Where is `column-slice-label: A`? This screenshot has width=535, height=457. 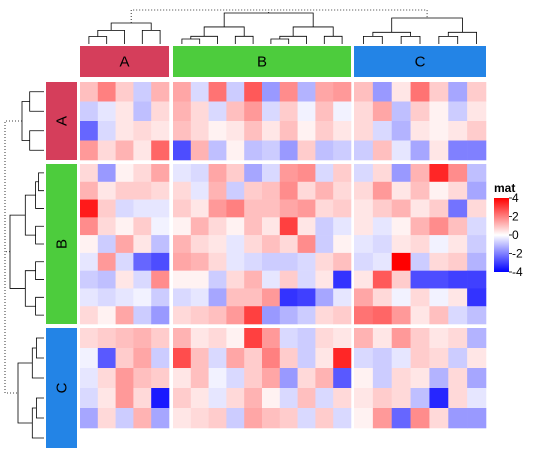 column-slice-label: A is located at coordinates (124, 62).